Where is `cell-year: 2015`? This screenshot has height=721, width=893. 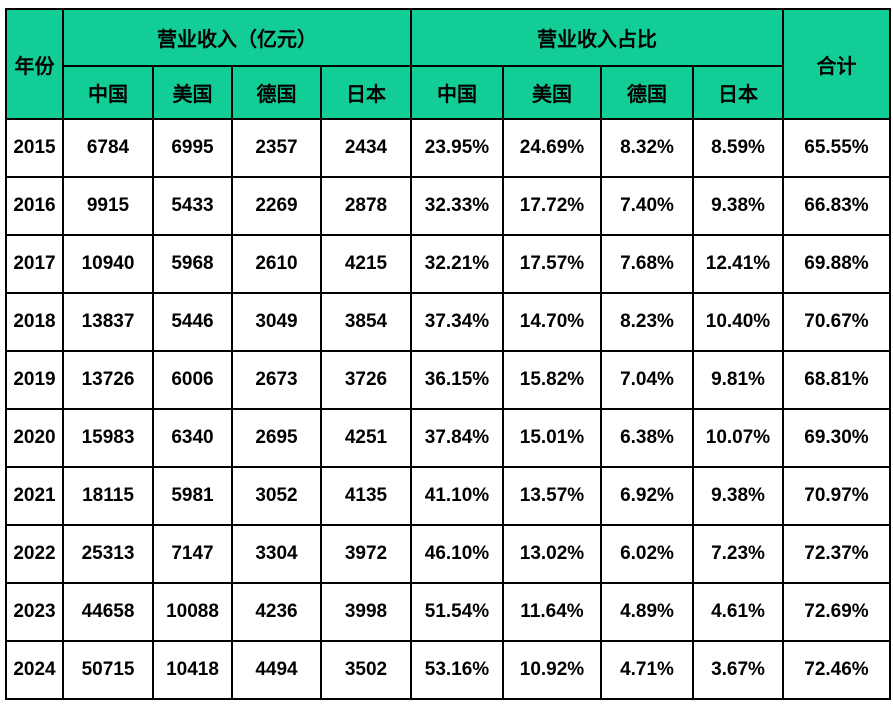
cell-year: 2015 is located at coordinates (34, 148).